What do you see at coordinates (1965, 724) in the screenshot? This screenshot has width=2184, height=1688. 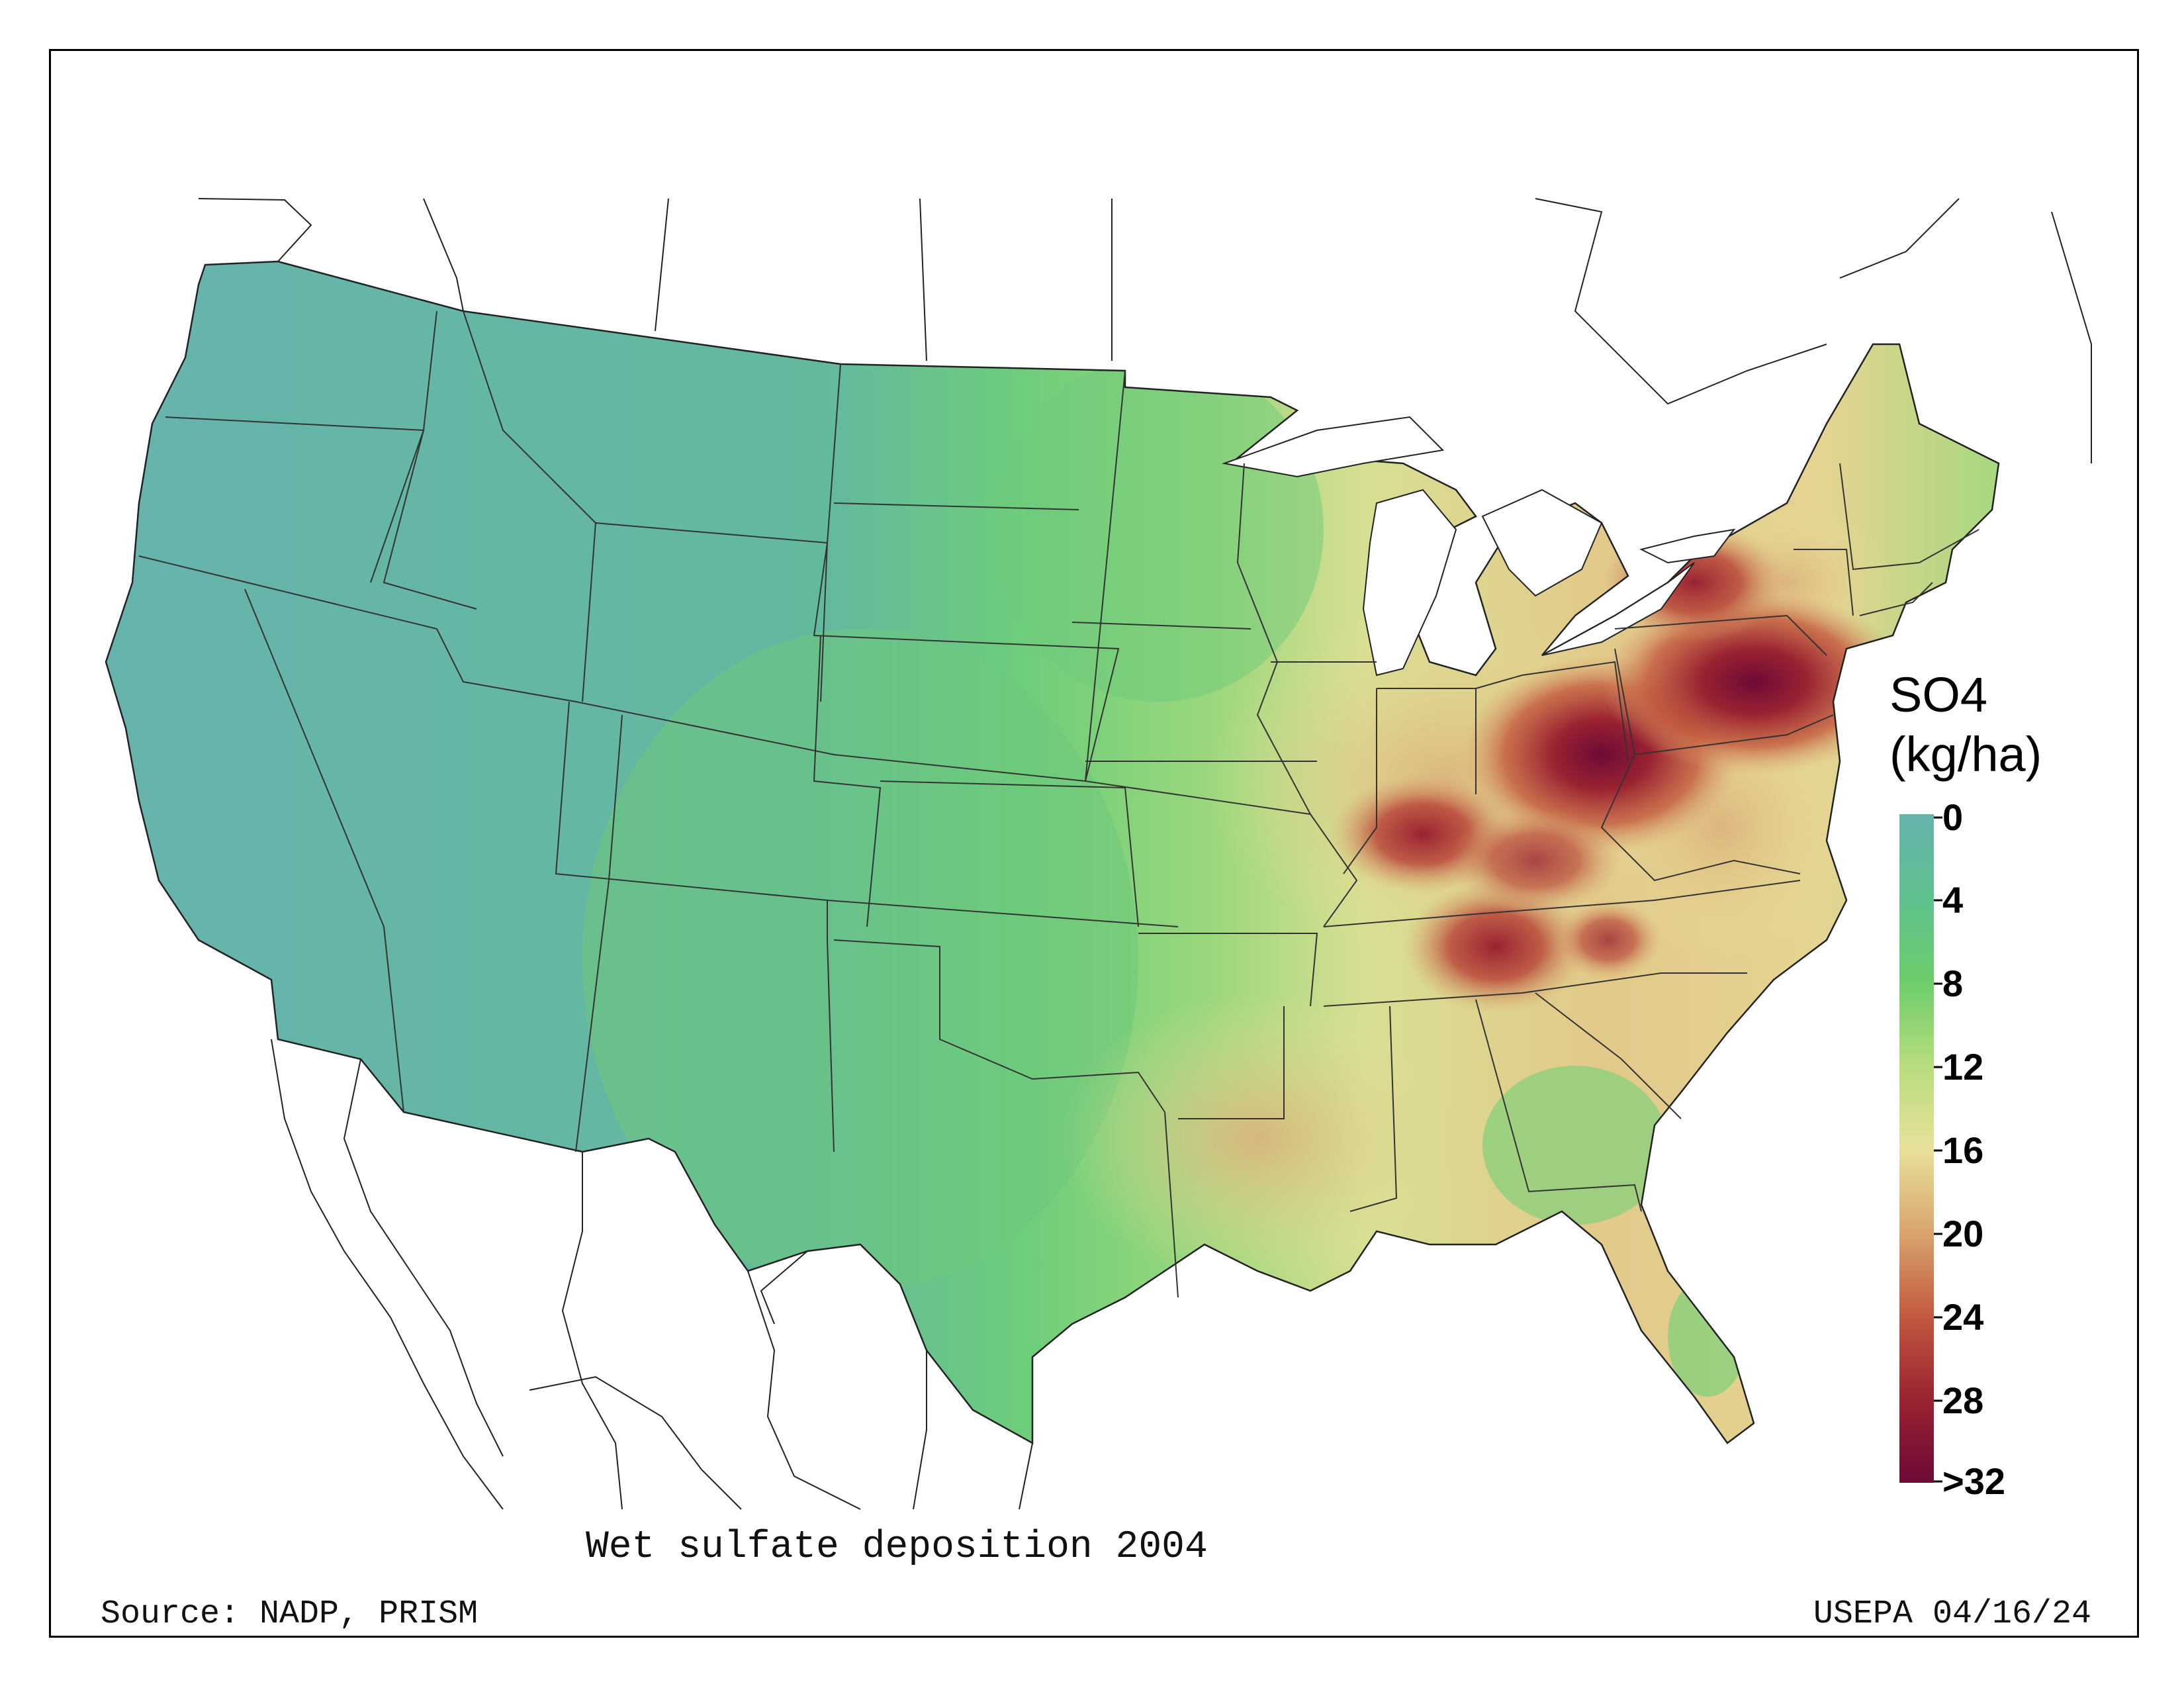 I see `legend-title: SO4 (kg/ha)` at bounding box center [1965, 724].